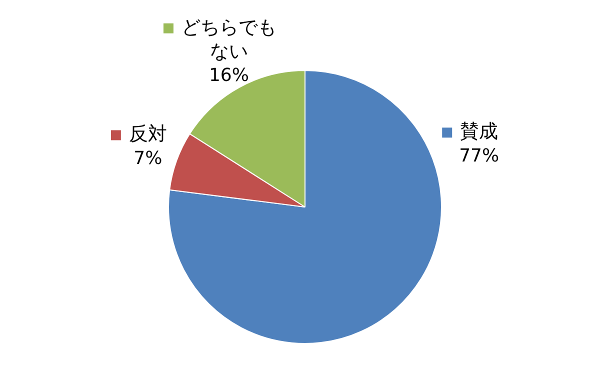 This screenshot has height=374, width=600. I want to click on legend-label: 賛成, so click(479, 131).